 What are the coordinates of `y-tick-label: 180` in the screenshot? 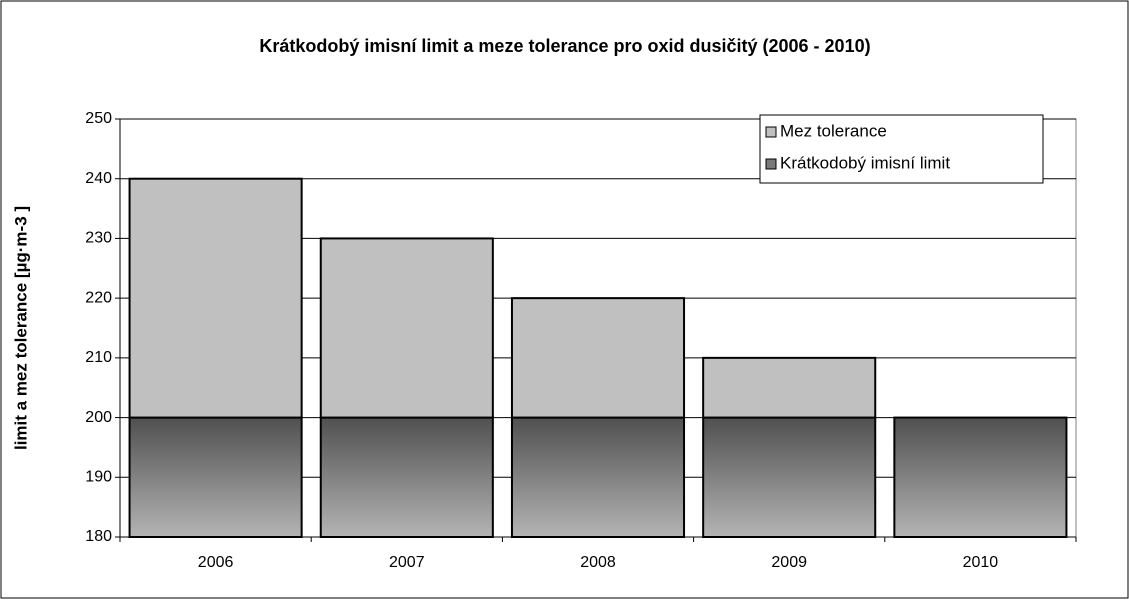 It's located at (98, 536).